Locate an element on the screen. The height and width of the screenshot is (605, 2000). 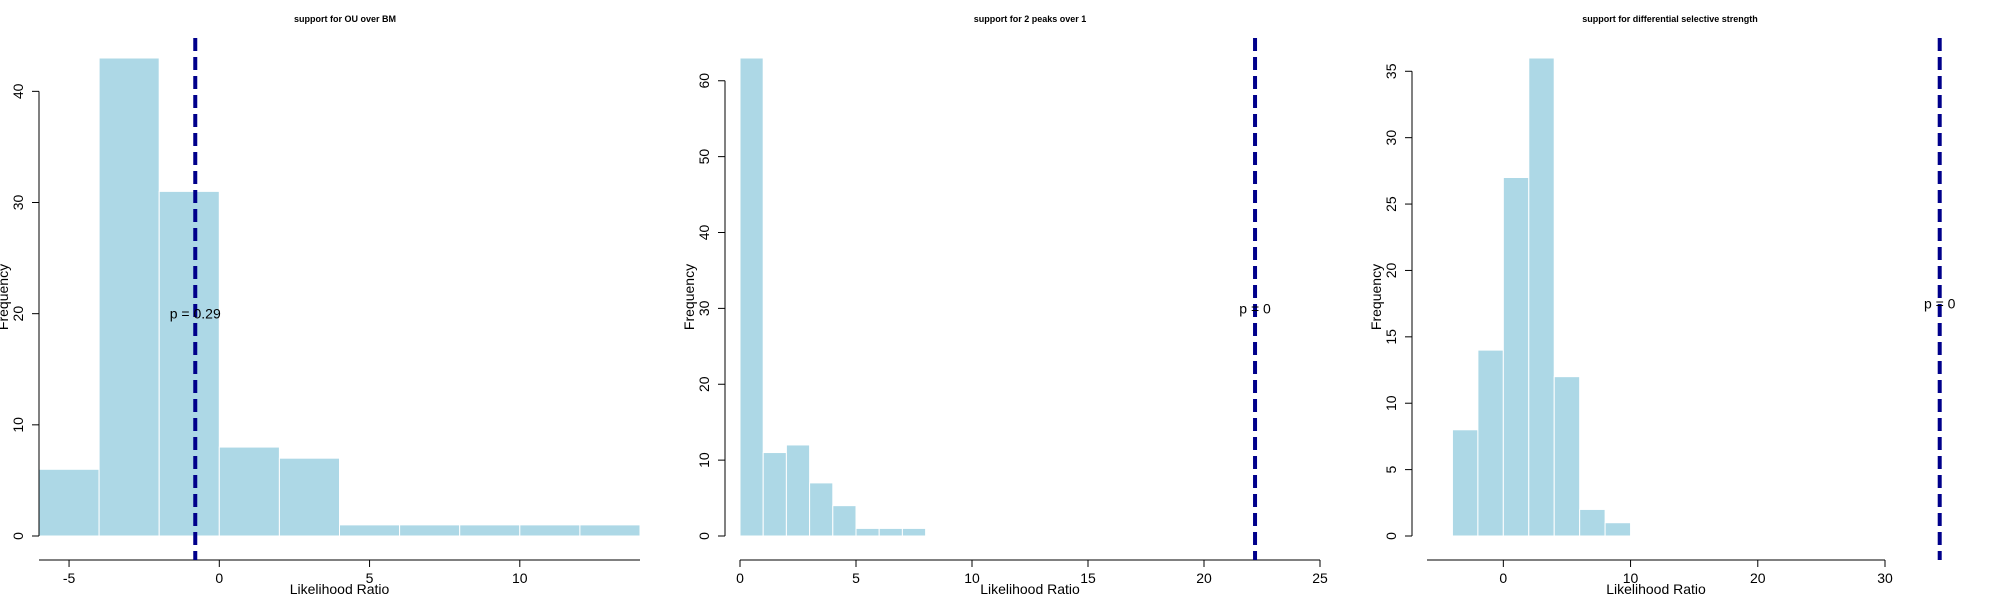
x-tick-label: 25 is located at coordinates (1320, 578).